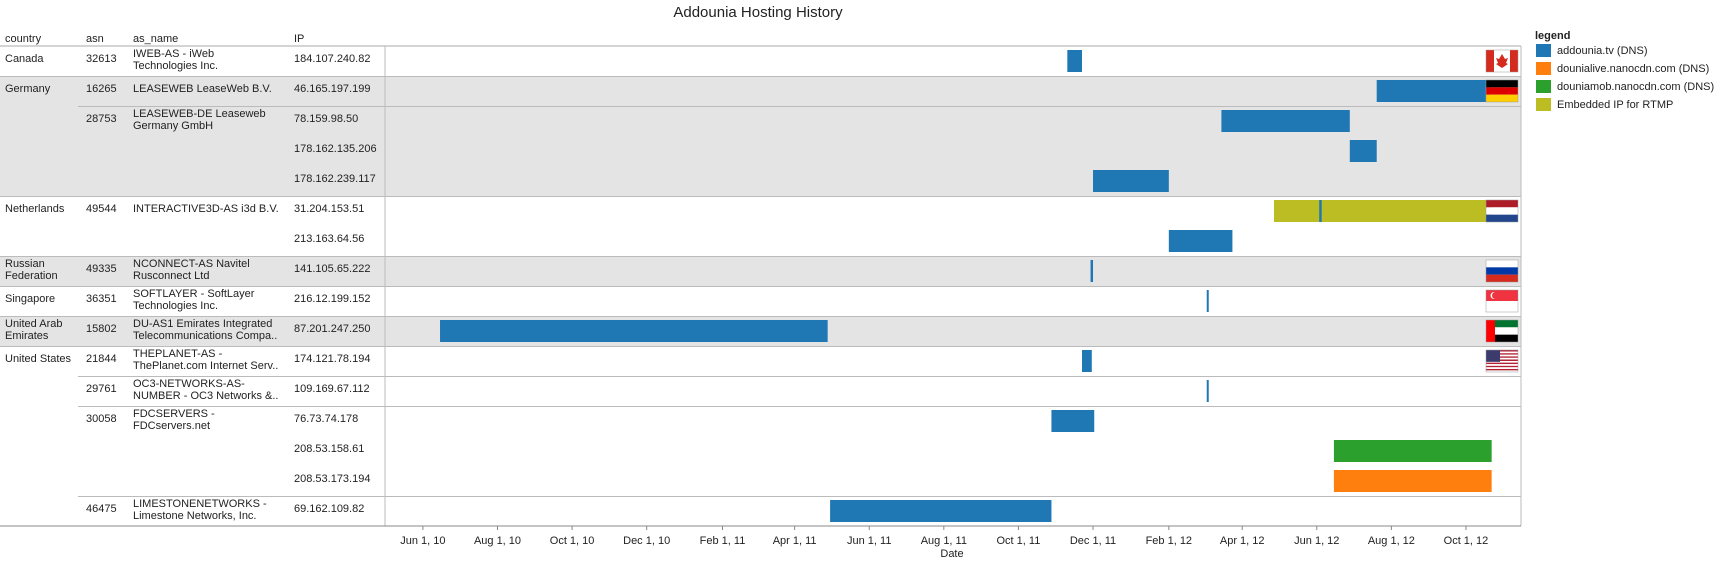 Image resolution: width=1725 pixels, height=566 pixels. What do you see at coordinates (202, 89) in the screenshot?
I see `as-name-cell: LEASEWEB LeaseWeb B.V.` at bounding box center [202, 89].